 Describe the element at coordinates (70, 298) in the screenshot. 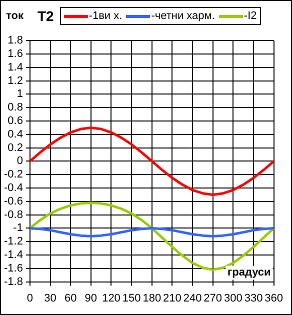

I see `x-tick-label: 60` at that location.